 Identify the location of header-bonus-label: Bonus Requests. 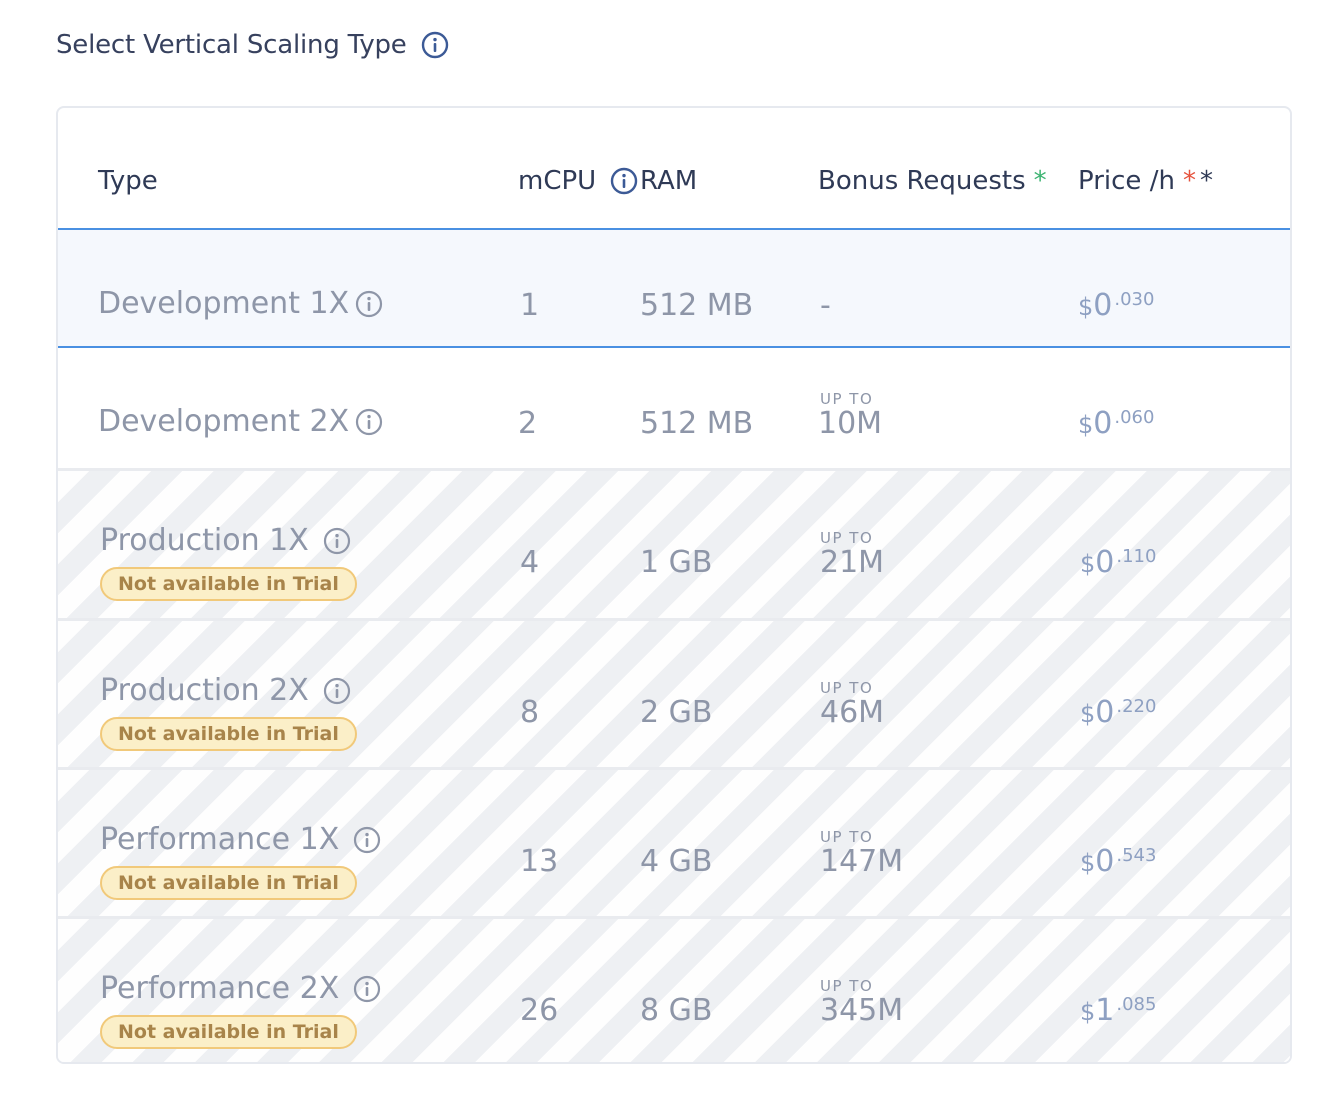
(922, 181).